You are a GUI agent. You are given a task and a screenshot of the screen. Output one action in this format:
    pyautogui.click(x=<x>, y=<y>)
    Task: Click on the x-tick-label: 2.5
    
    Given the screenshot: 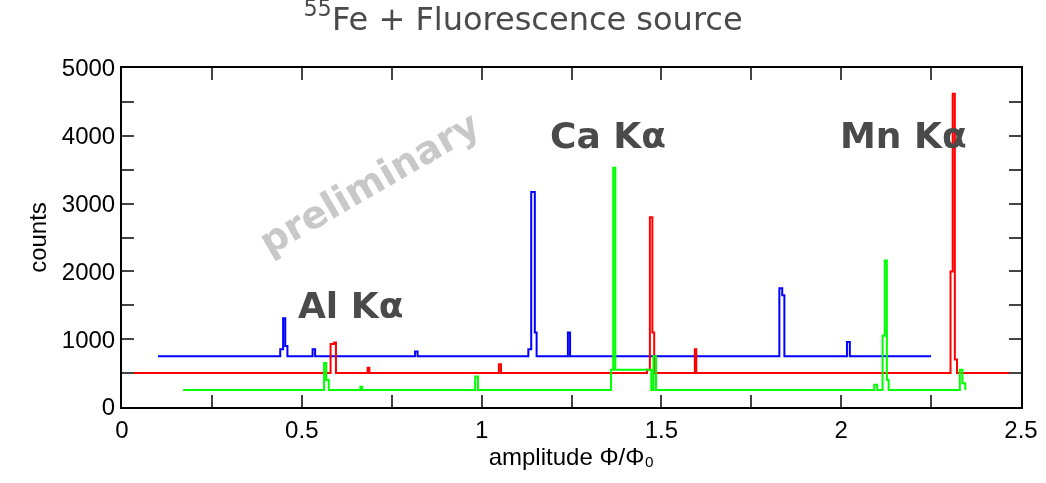 What is the action you would take?
    pyautogui.click(x=1021, y=429)
    